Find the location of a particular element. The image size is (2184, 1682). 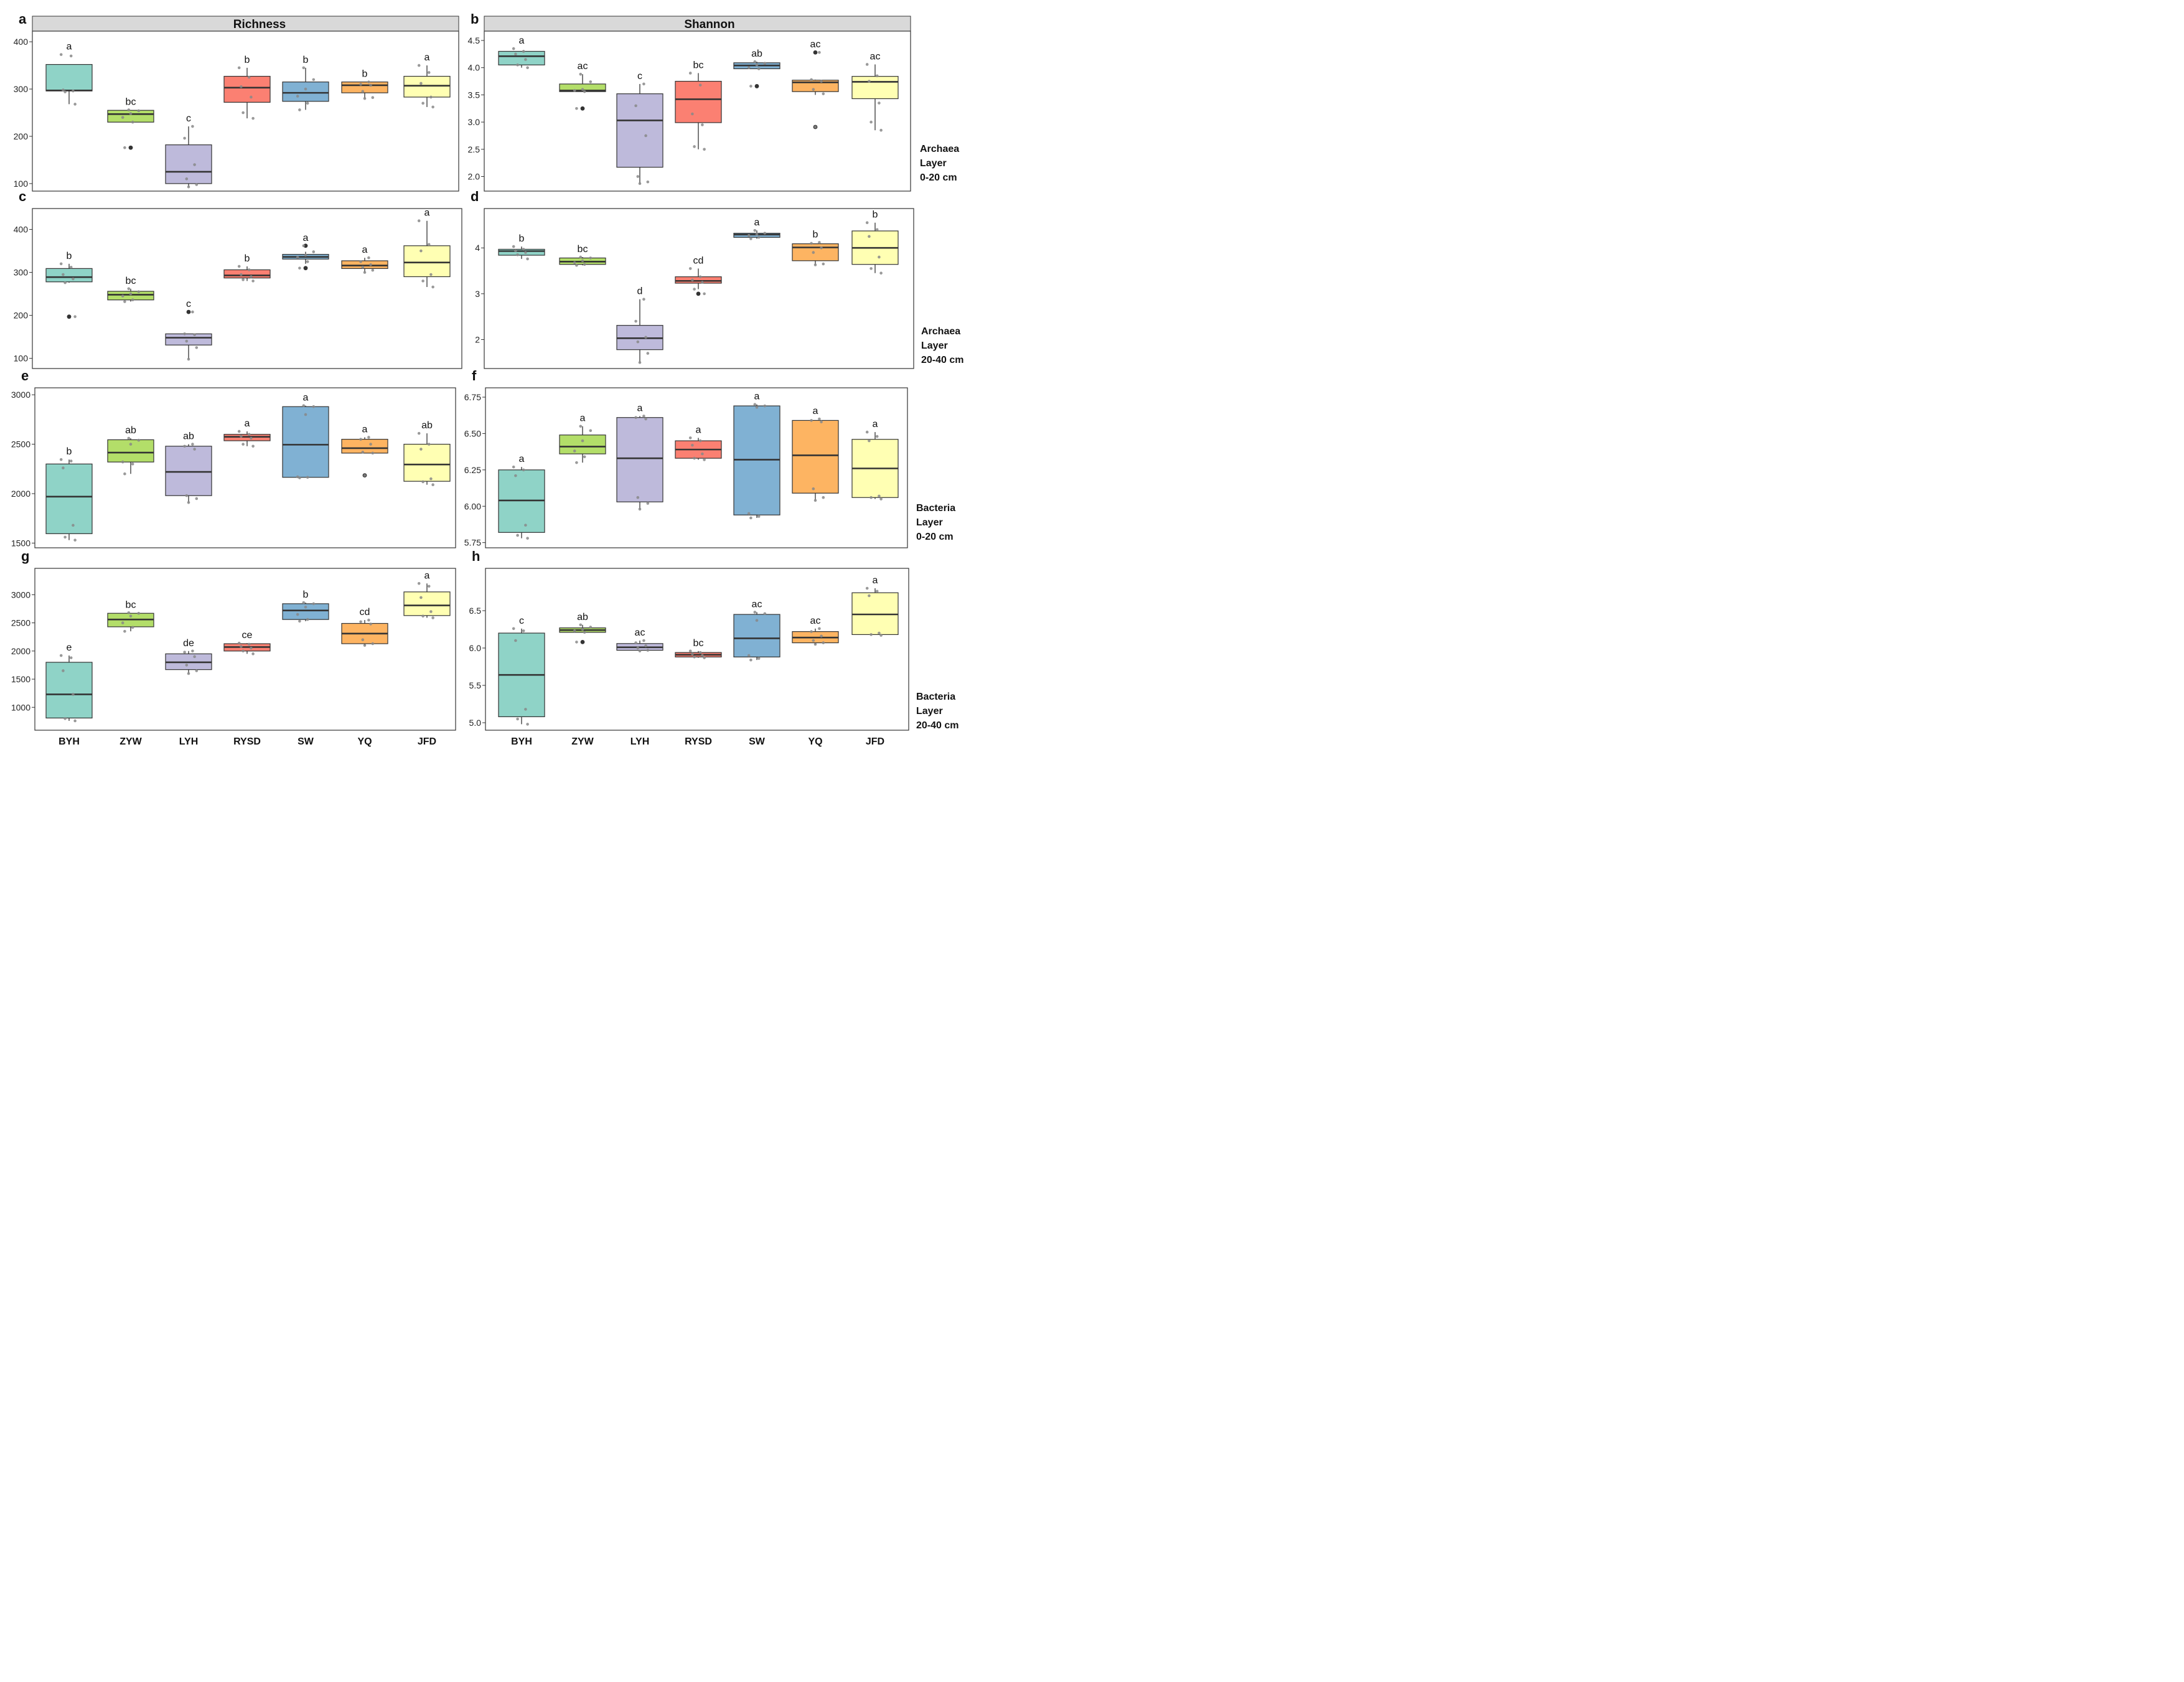

box-sw: ac is located at coordinates (756, 630).